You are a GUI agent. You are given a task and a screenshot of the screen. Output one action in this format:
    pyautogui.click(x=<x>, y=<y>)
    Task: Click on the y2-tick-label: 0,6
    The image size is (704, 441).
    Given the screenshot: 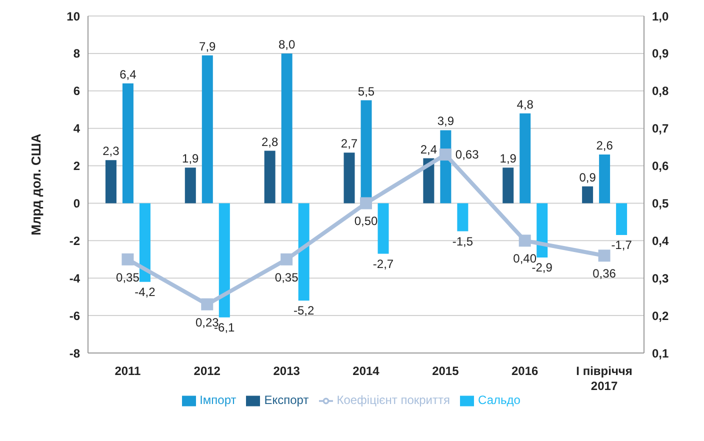 What is the action you would take?
    pyautogui.click(x=661, y=166)
    